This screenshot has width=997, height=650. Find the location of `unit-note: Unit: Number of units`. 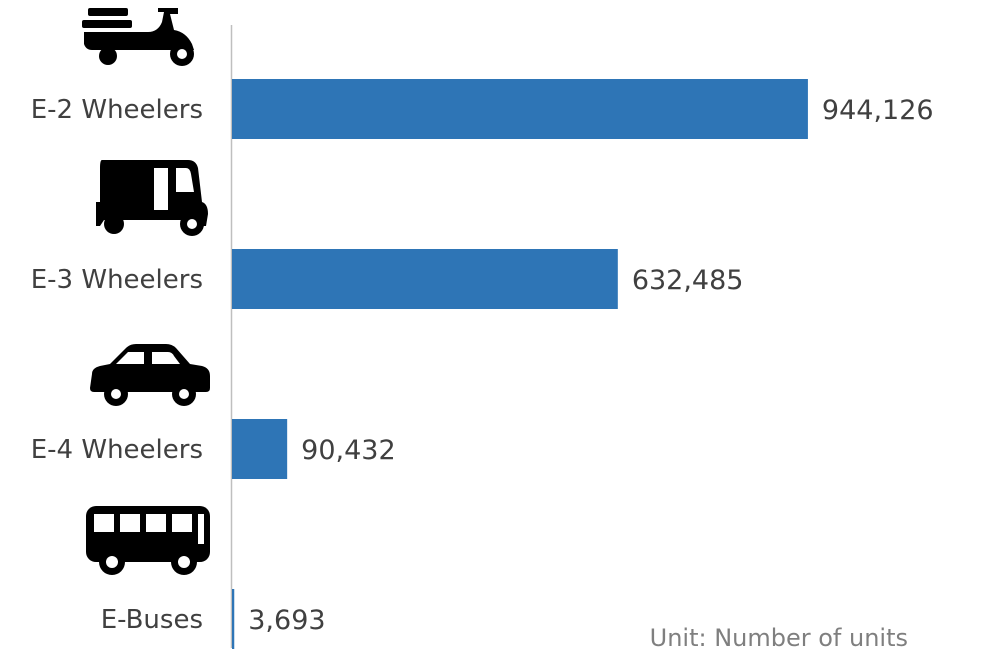

unit-note: Unit: Number of units is located at coordinates (779, 637).